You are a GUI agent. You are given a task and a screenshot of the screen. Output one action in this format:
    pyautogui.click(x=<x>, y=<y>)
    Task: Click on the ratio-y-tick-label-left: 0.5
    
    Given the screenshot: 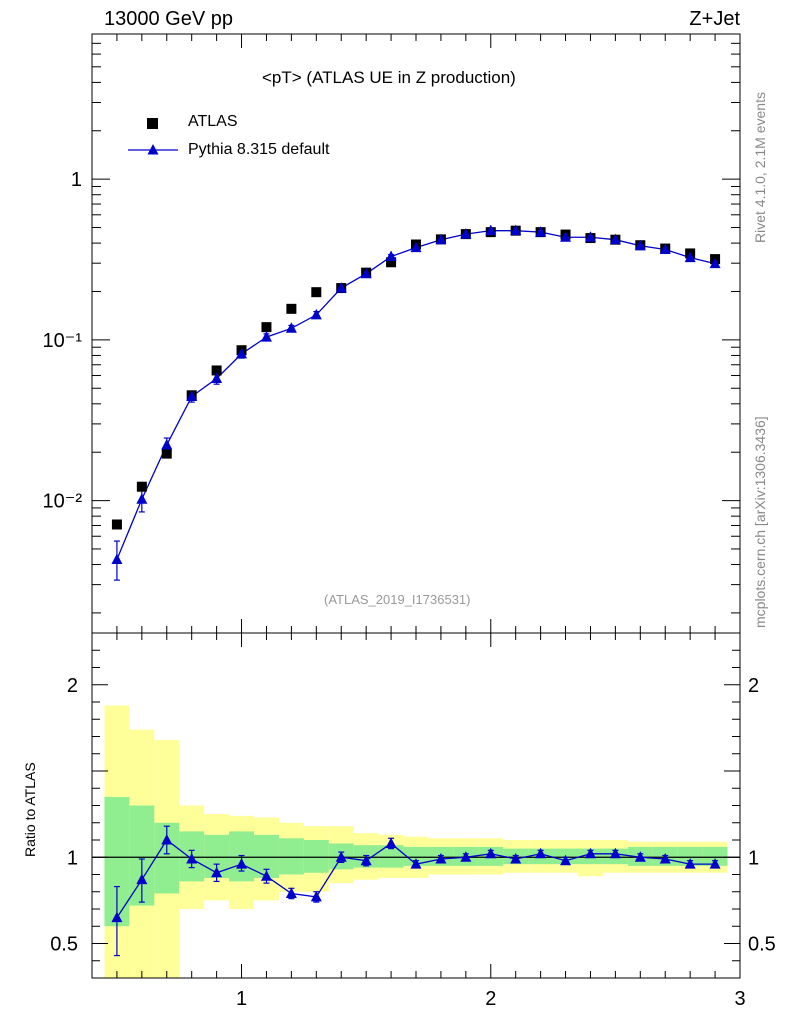 What is the action you would take?
    pyautogui.click(x=64, y=945)
    